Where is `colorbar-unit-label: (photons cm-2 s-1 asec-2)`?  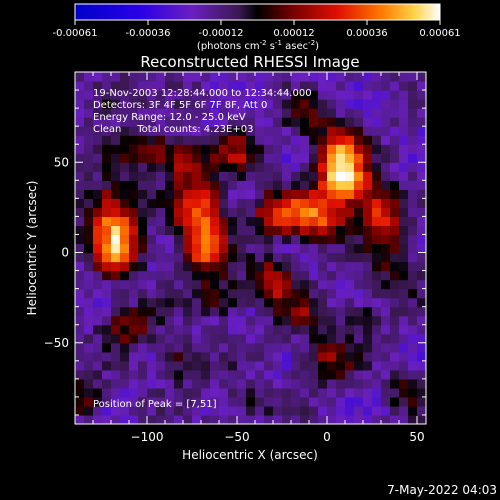
colorbar-unit-label: (photons cm-2 s-1 asec-2) is located at coordinates (258, 45).